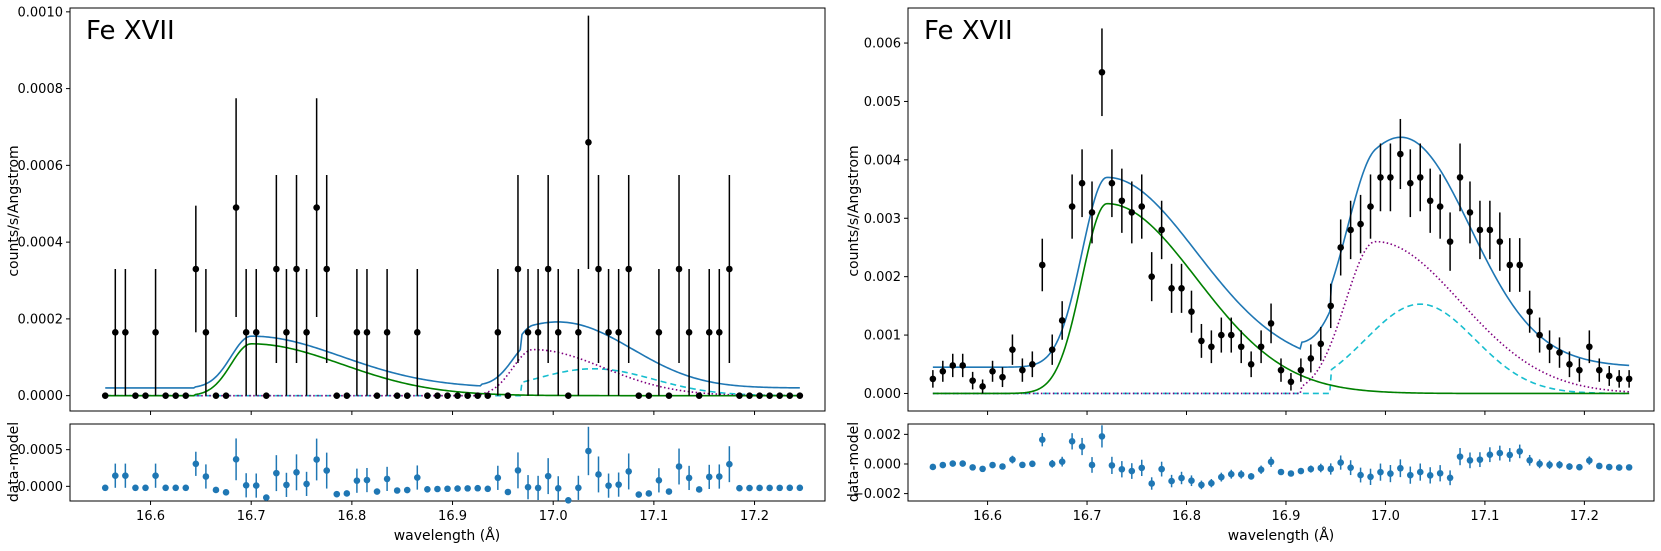 The height and width of the screenshot is (551, 1661). I want to click on y-tick-label: 0.0006, so click(41, 166).